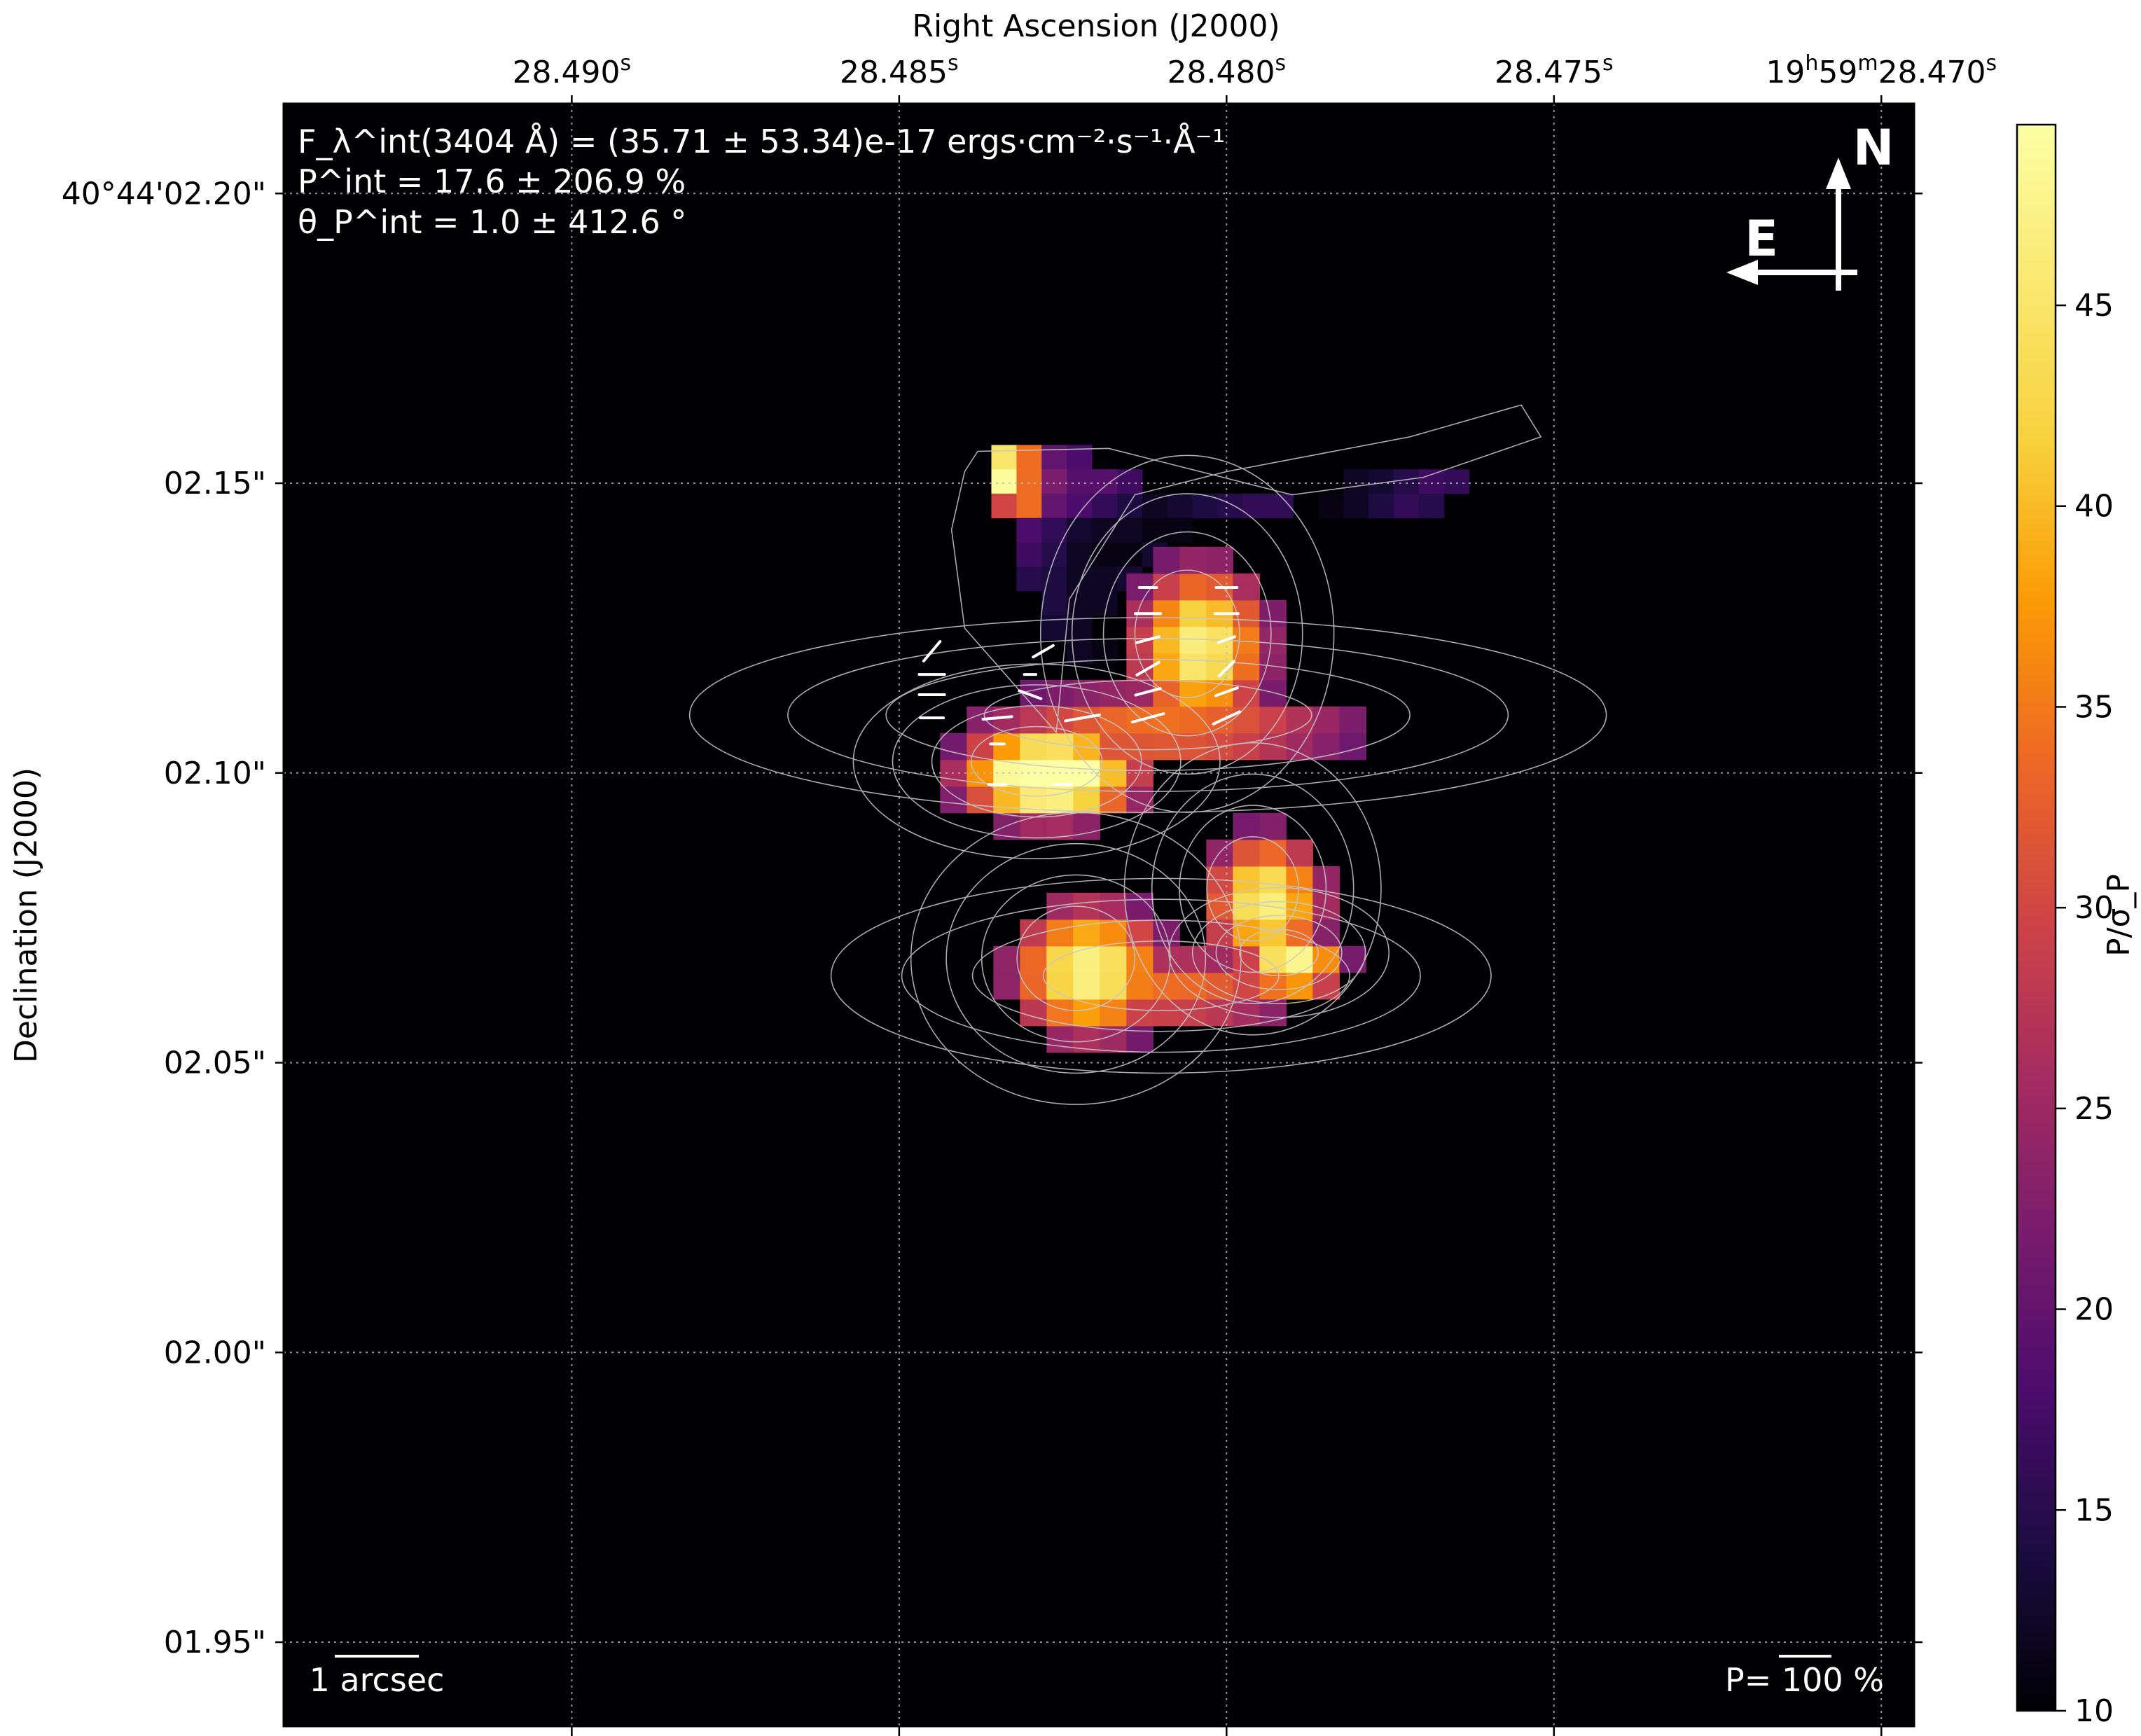 This screenshot has width=2141, height=1736. What do you see at coordinates (215, 773) in the screenshot?
I see `y-tick-label: 02.10"` at bounding box center [215, 773].